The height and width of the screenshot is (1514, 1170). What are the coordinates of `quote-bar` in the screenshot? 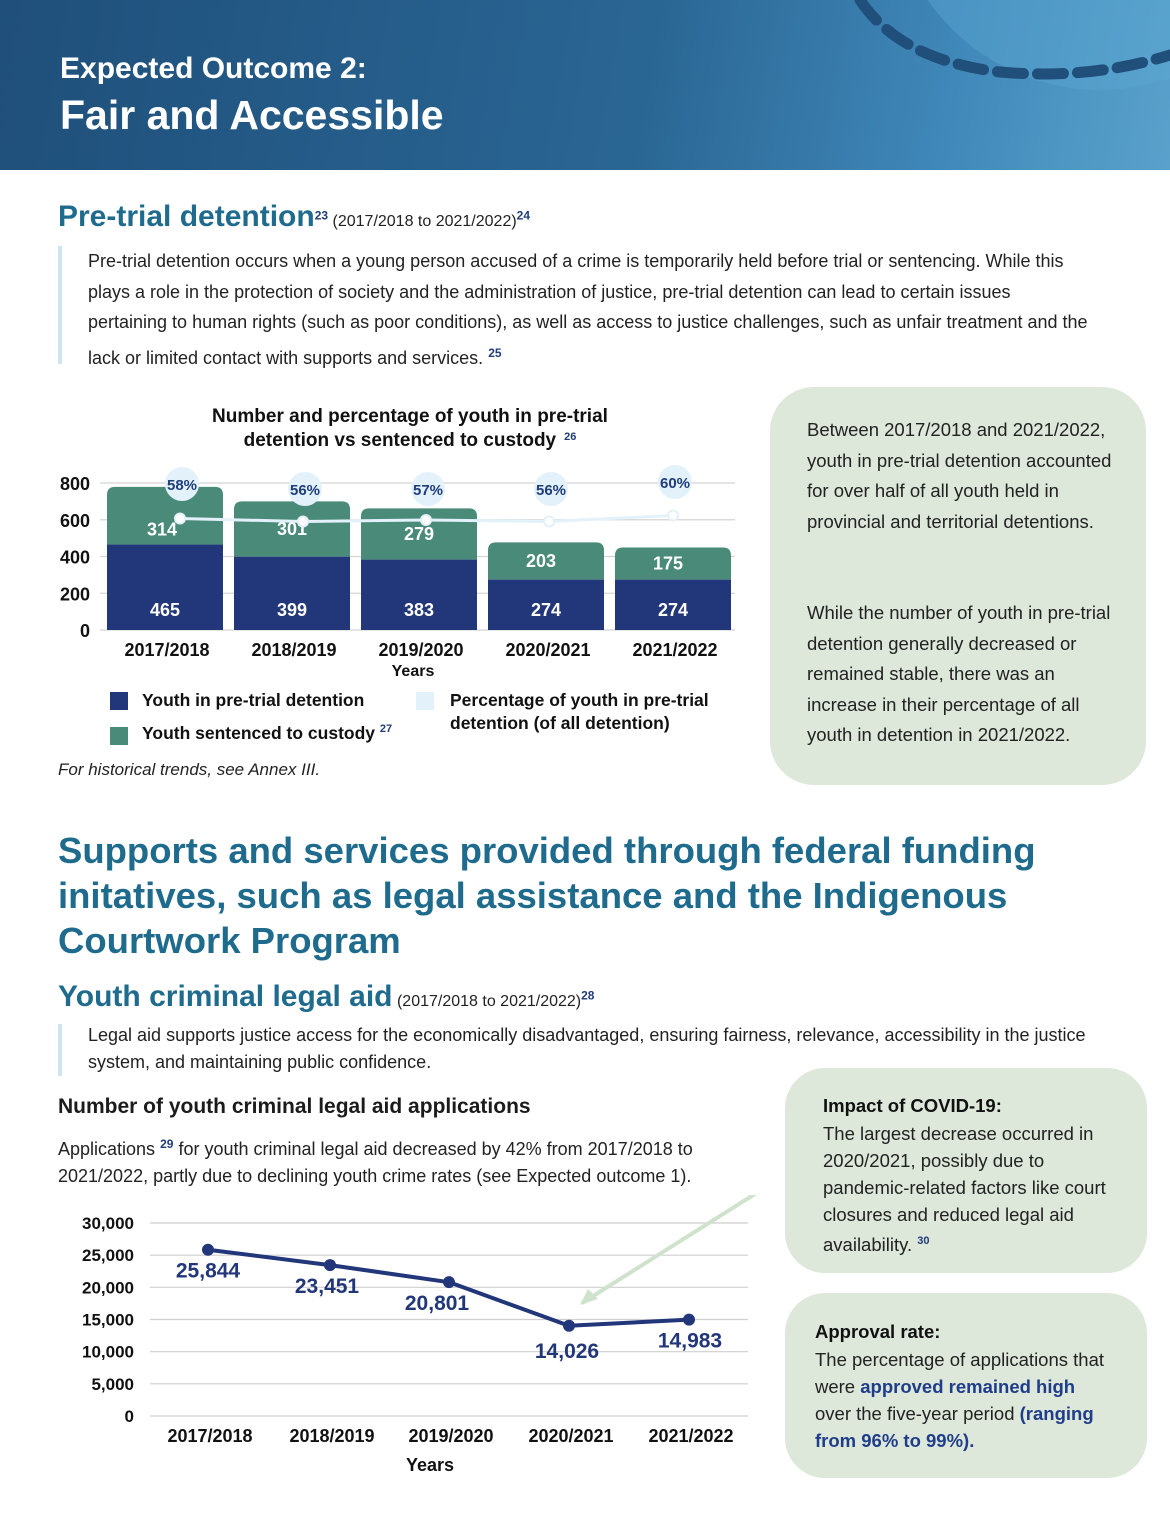 It's located at (60, 1050).